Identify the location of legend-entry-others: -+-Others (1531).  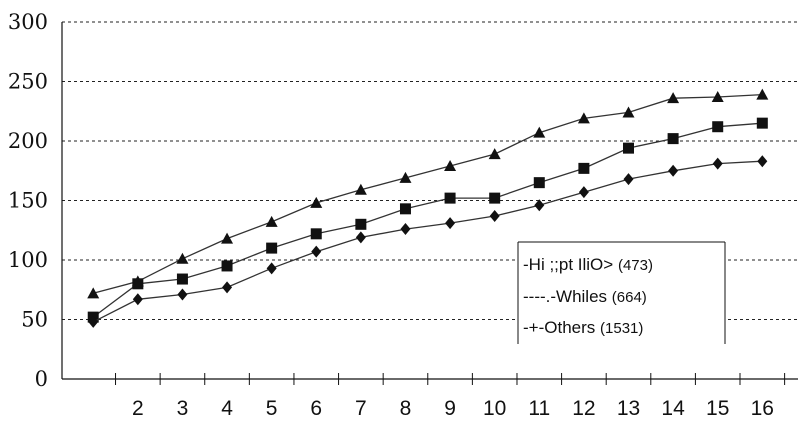
(583, 327).